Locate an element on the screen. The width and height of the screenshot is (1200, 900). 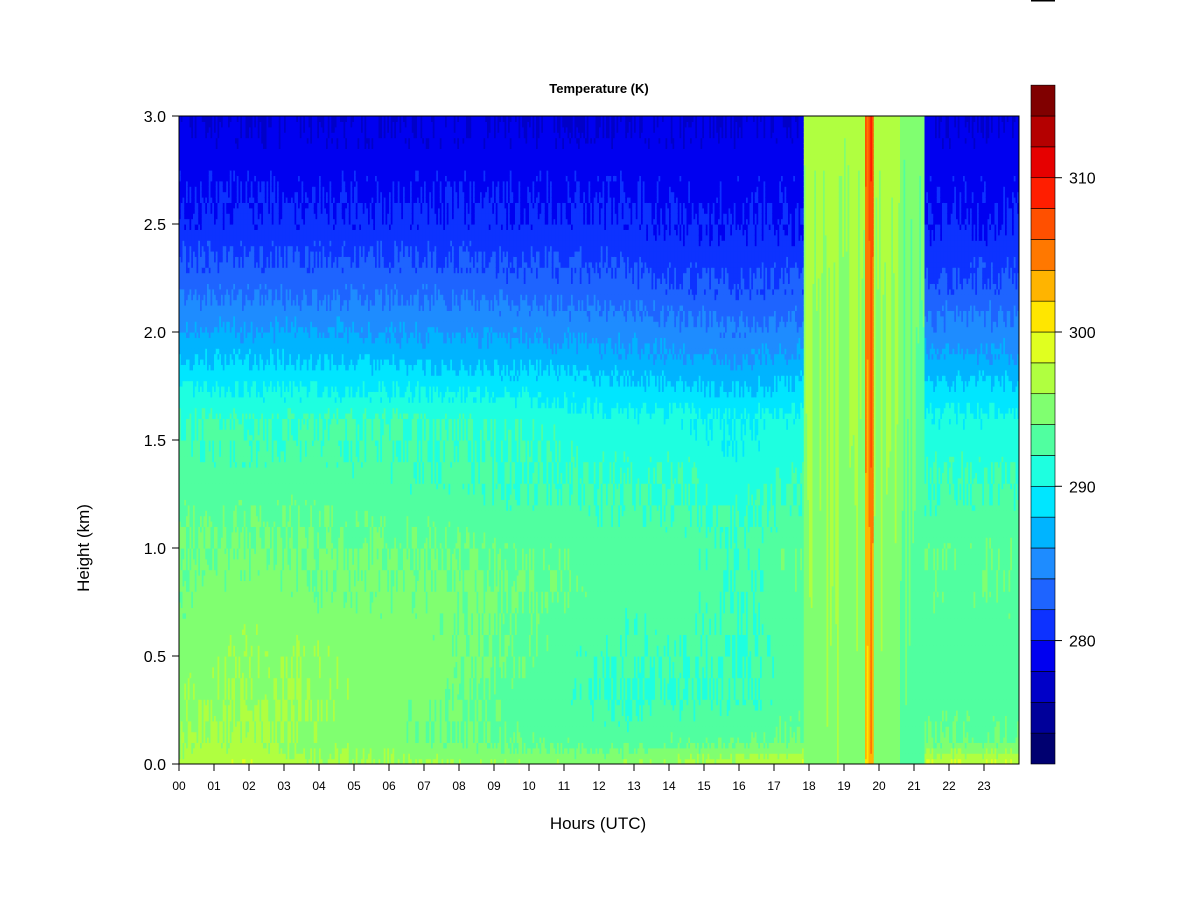
chart-title: Temperature (K) is located at coordinates (598, 88).